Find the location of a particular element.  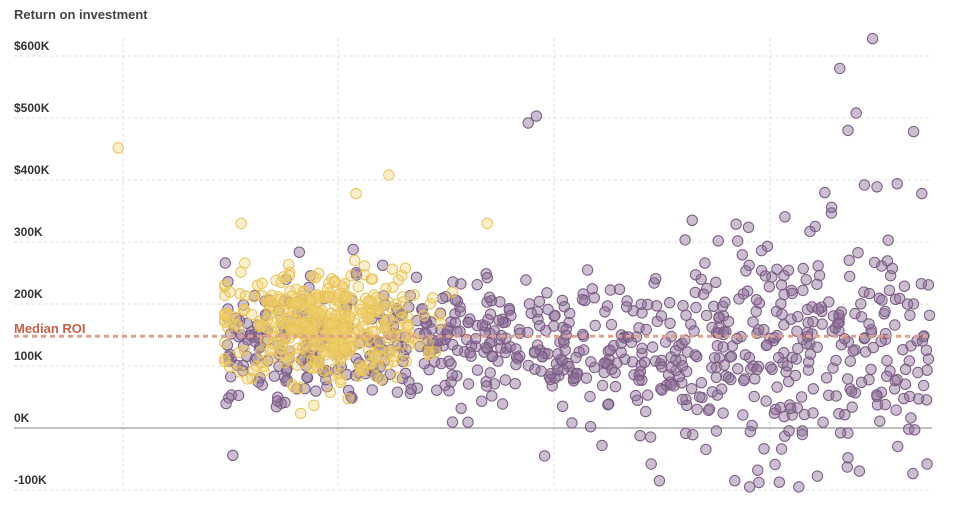

y-tick-label: 100K is located at coordinates (28, 356).